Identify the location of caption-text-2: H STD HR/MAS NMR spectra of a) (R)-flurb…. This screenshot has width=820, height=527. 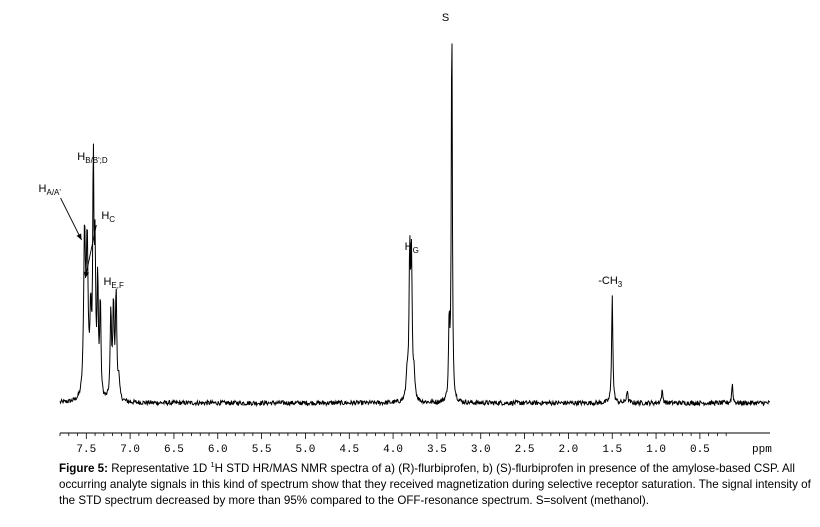
(435, 484).